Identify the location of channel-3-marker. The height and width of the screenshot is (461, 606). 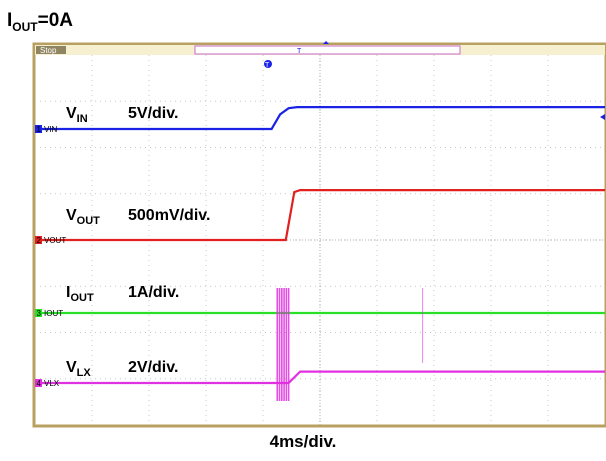
(38, 313).